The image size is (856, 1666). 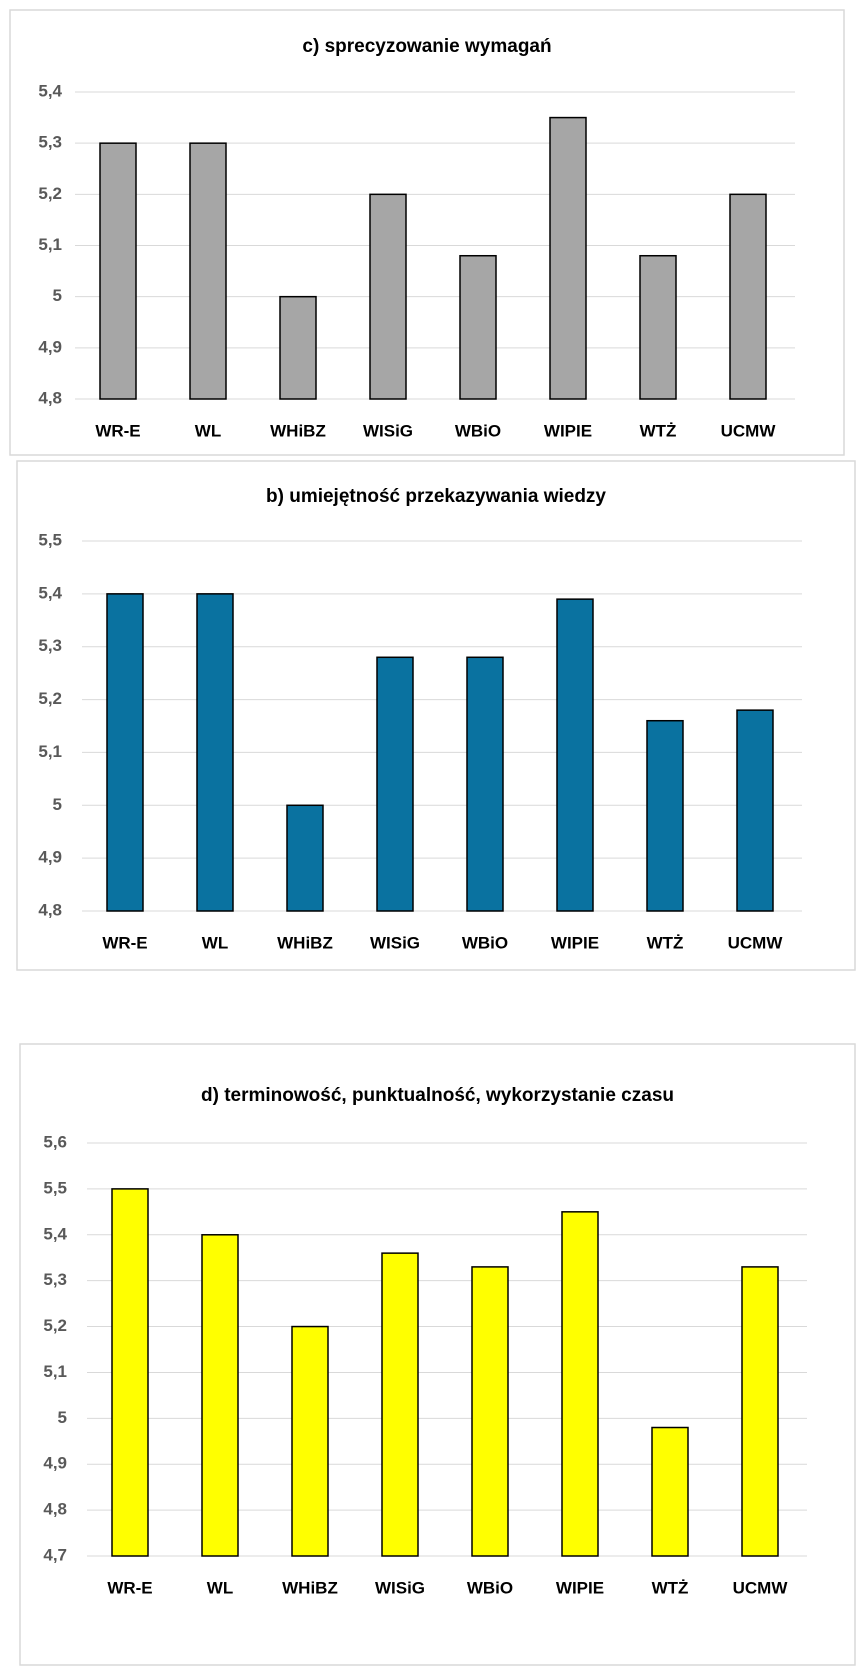 What do you see at coordinates (55, 1554) in the screenshot?
I see `y-tick-label: 4,7` at bounding box center [55, 1554].